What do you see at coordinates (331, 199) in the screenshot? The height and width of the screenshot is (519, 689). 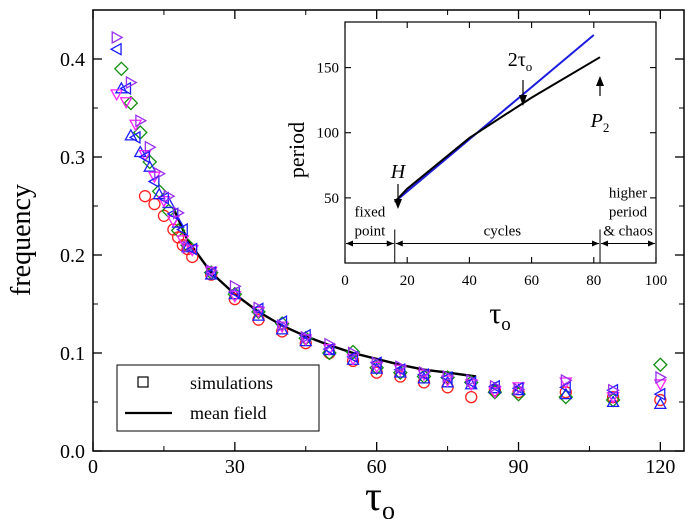 I see `inset-y-tick-label: 50` at bounding box center [331, 199].